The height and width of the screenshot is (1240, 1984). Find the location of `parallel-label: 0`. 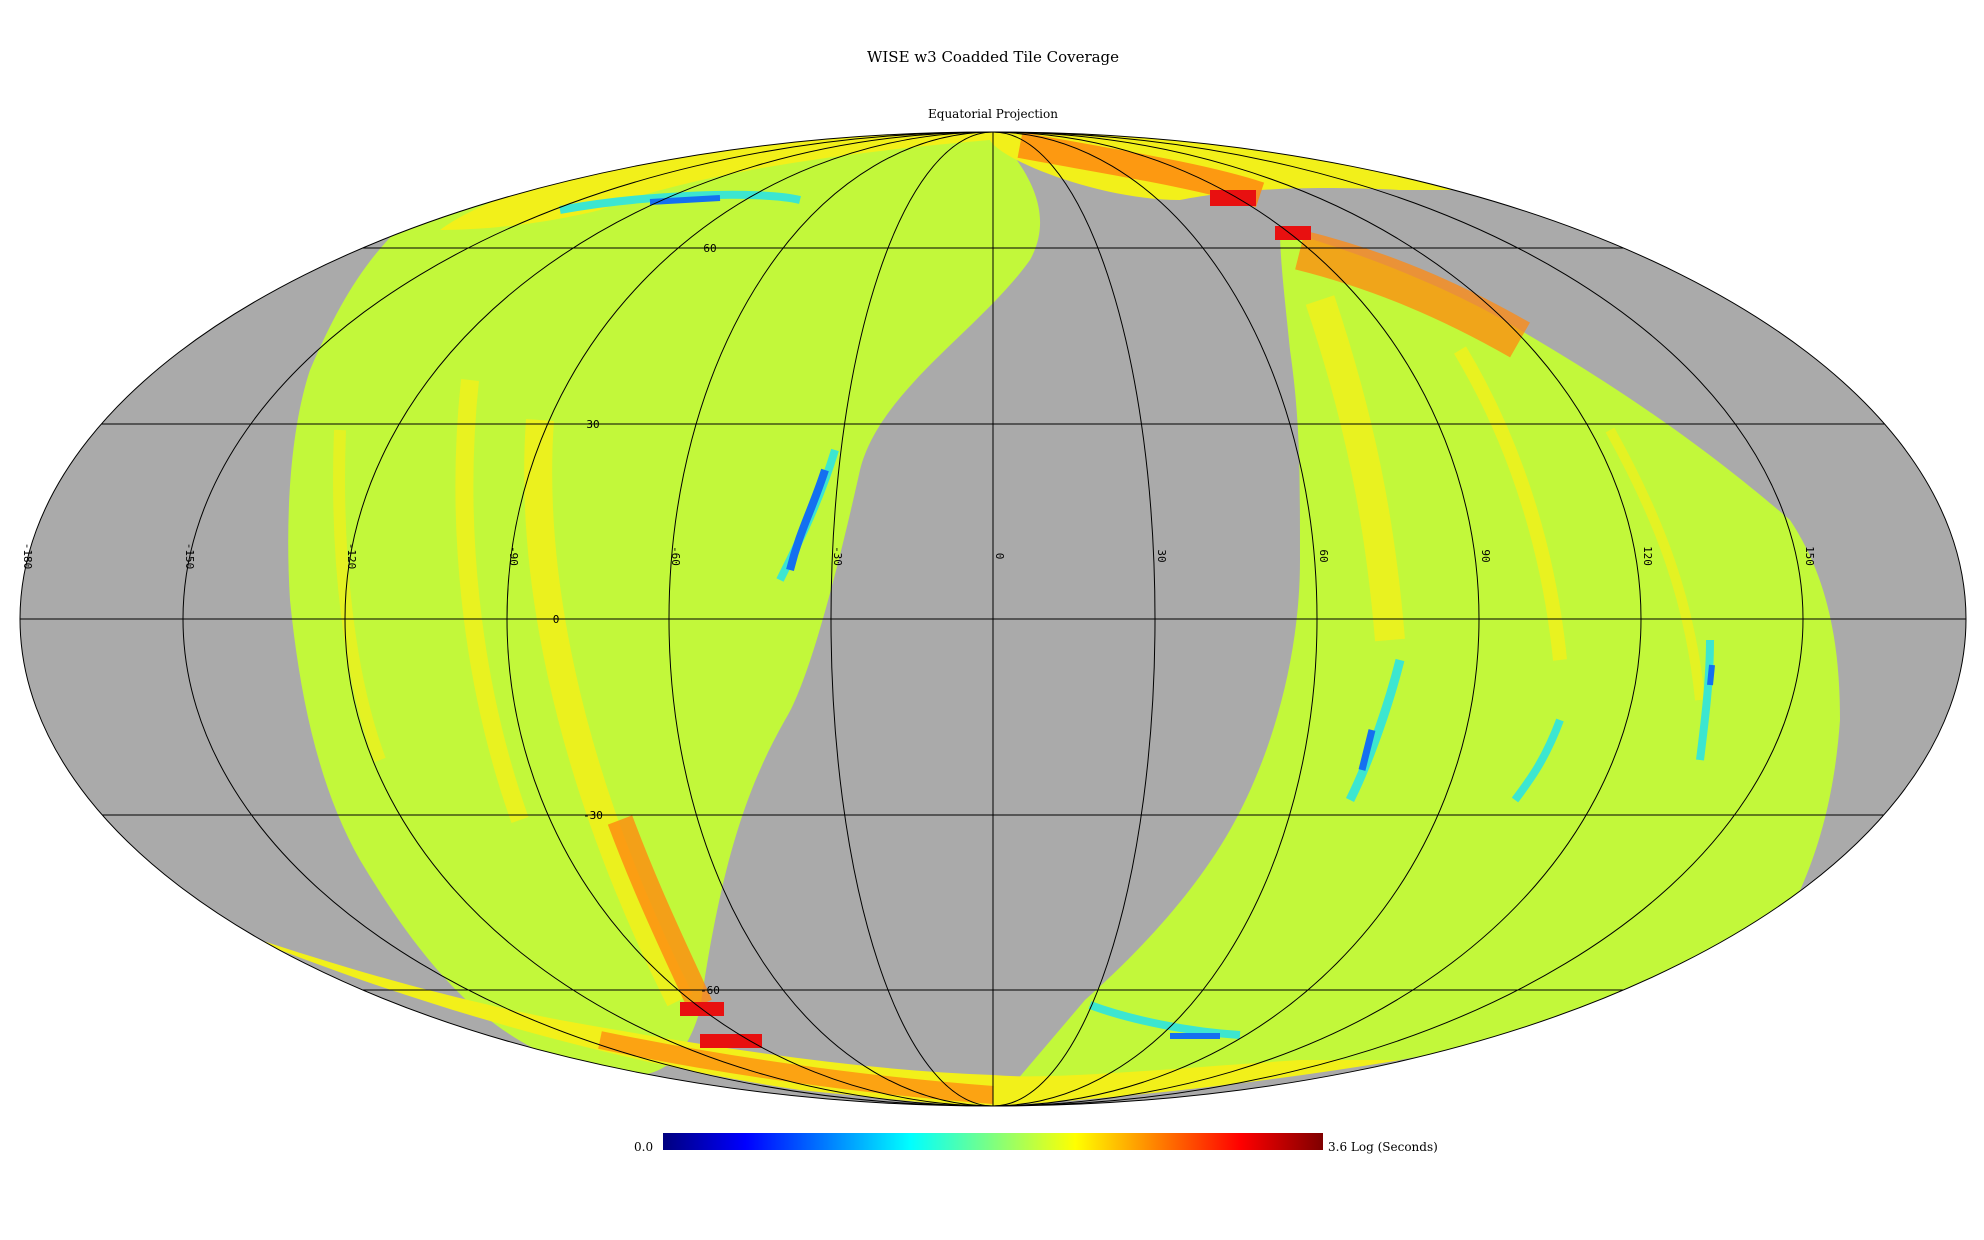

parallel-label: 0 is located at coordinates (556, 619).